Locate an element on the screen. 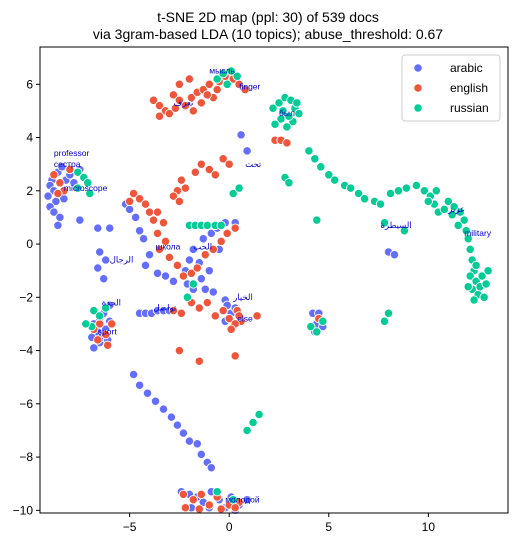 The height and width of the screenshot is (543, 518). legend-label-arabic: arabic is located at coordinates (466, 68).